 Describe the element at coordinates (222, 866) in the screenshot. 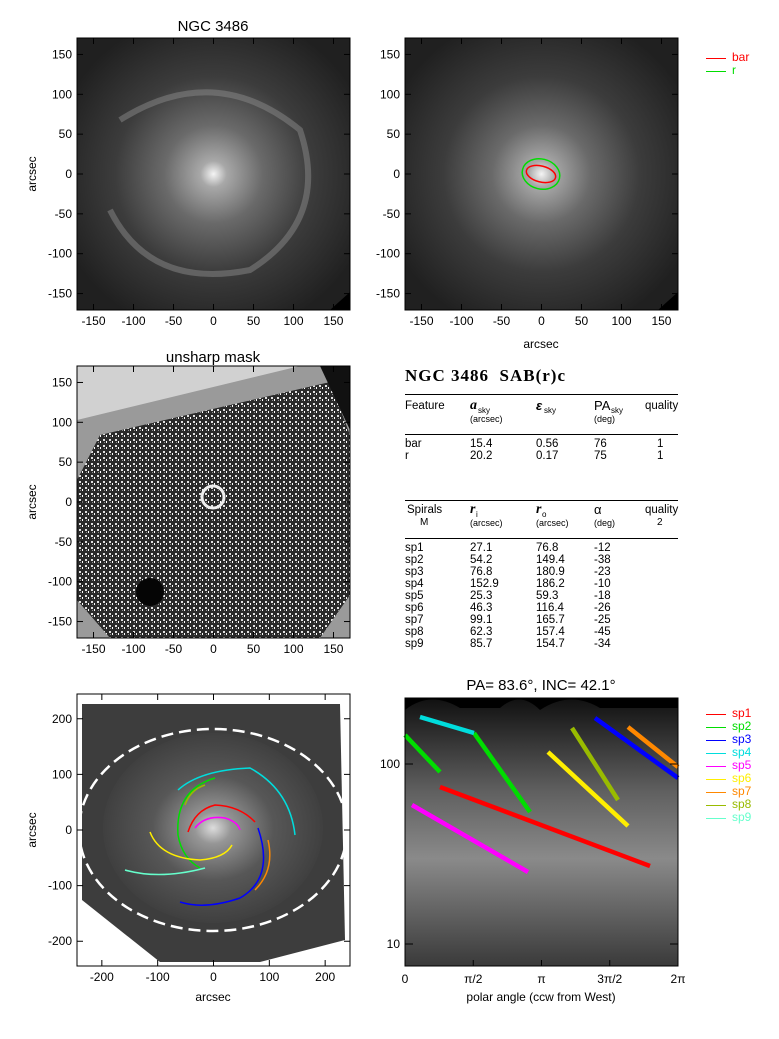

I see `spiral-sp3` at that location.